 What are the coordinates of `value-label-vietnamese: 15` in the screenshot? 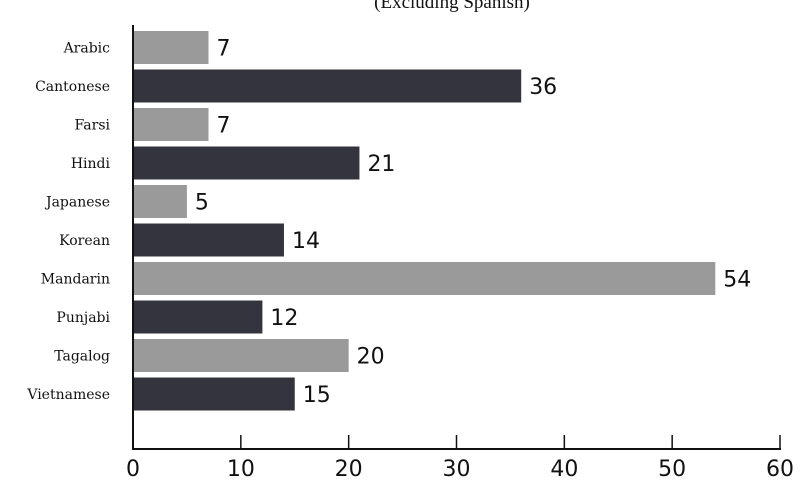 It's located at (317, 395).